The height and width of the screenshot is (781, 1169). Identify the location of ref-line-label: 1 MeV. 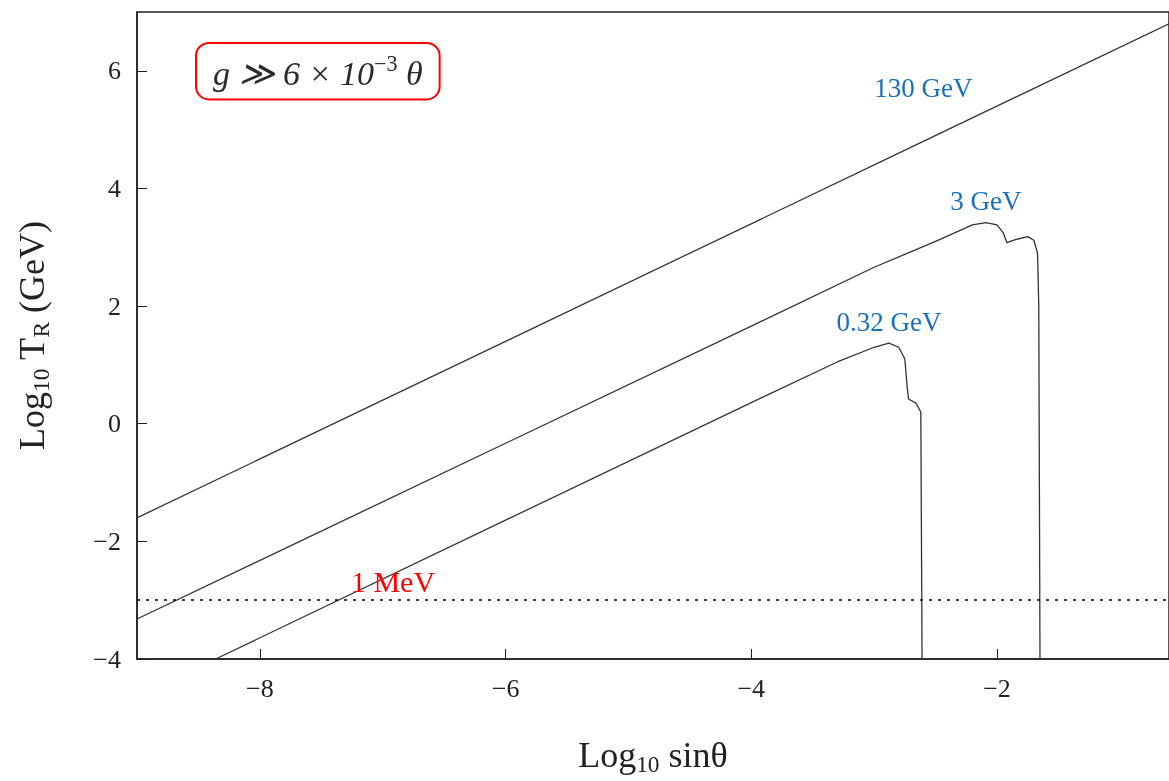
(393, 581).